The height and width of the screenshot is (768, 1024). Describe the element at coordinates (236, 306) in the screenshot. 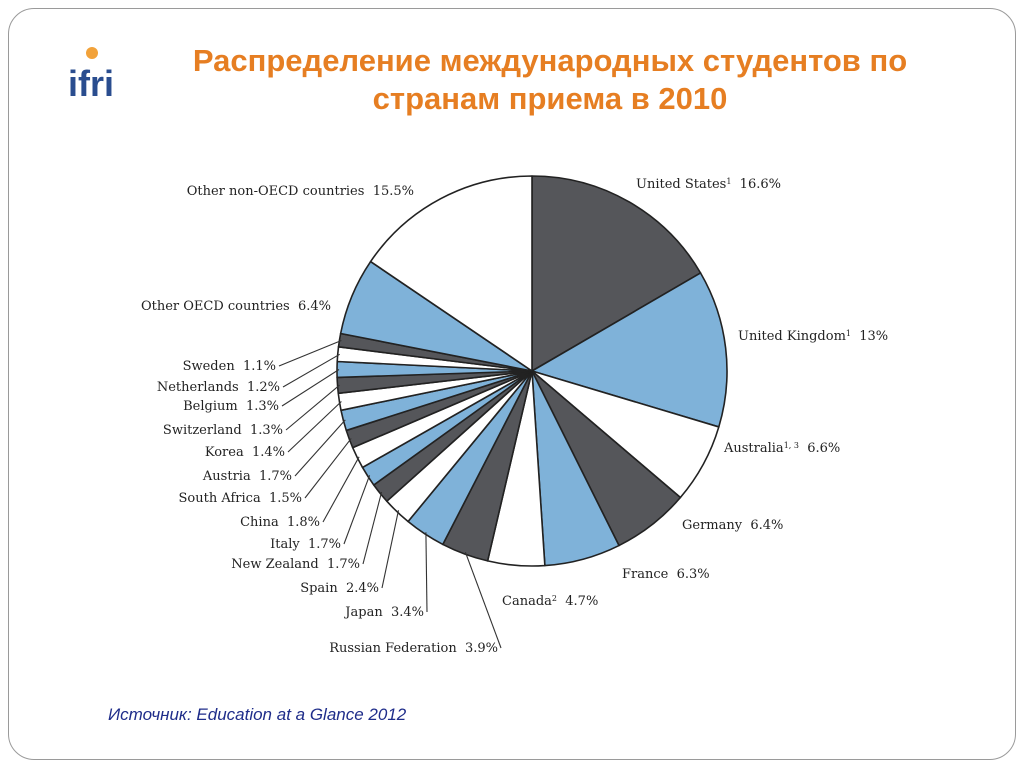

I see `slice-label: Other OECD countries 6.4%` at that location.